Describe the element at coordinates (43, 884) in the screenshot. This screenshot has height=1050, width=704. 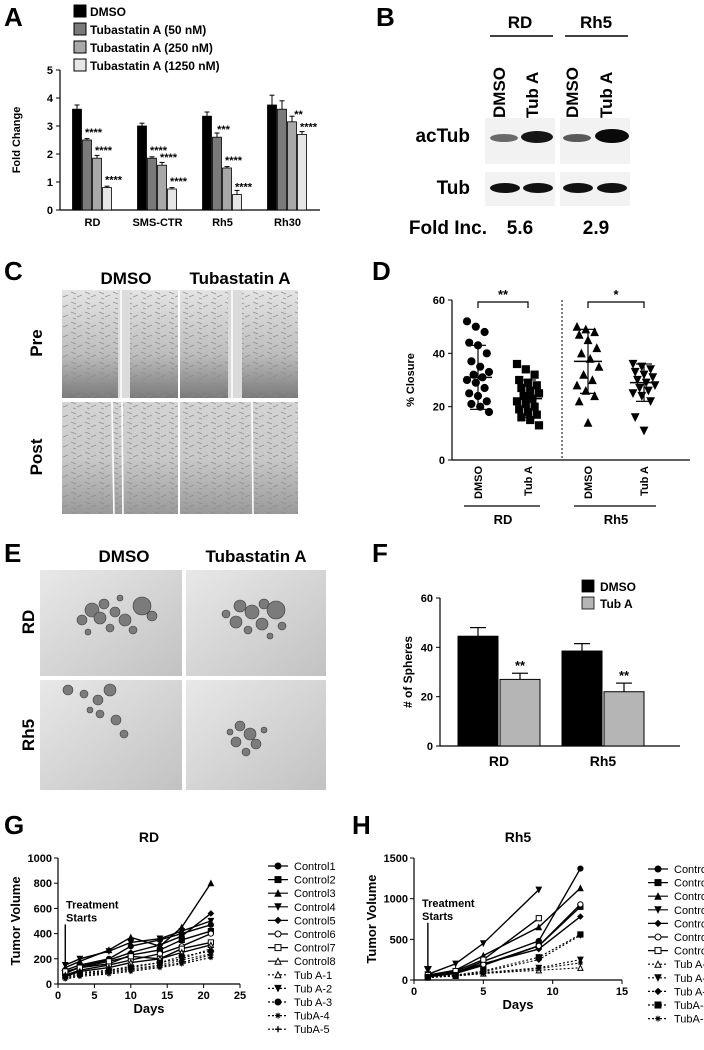
I see `g-y-tick-label: 800` at that location.